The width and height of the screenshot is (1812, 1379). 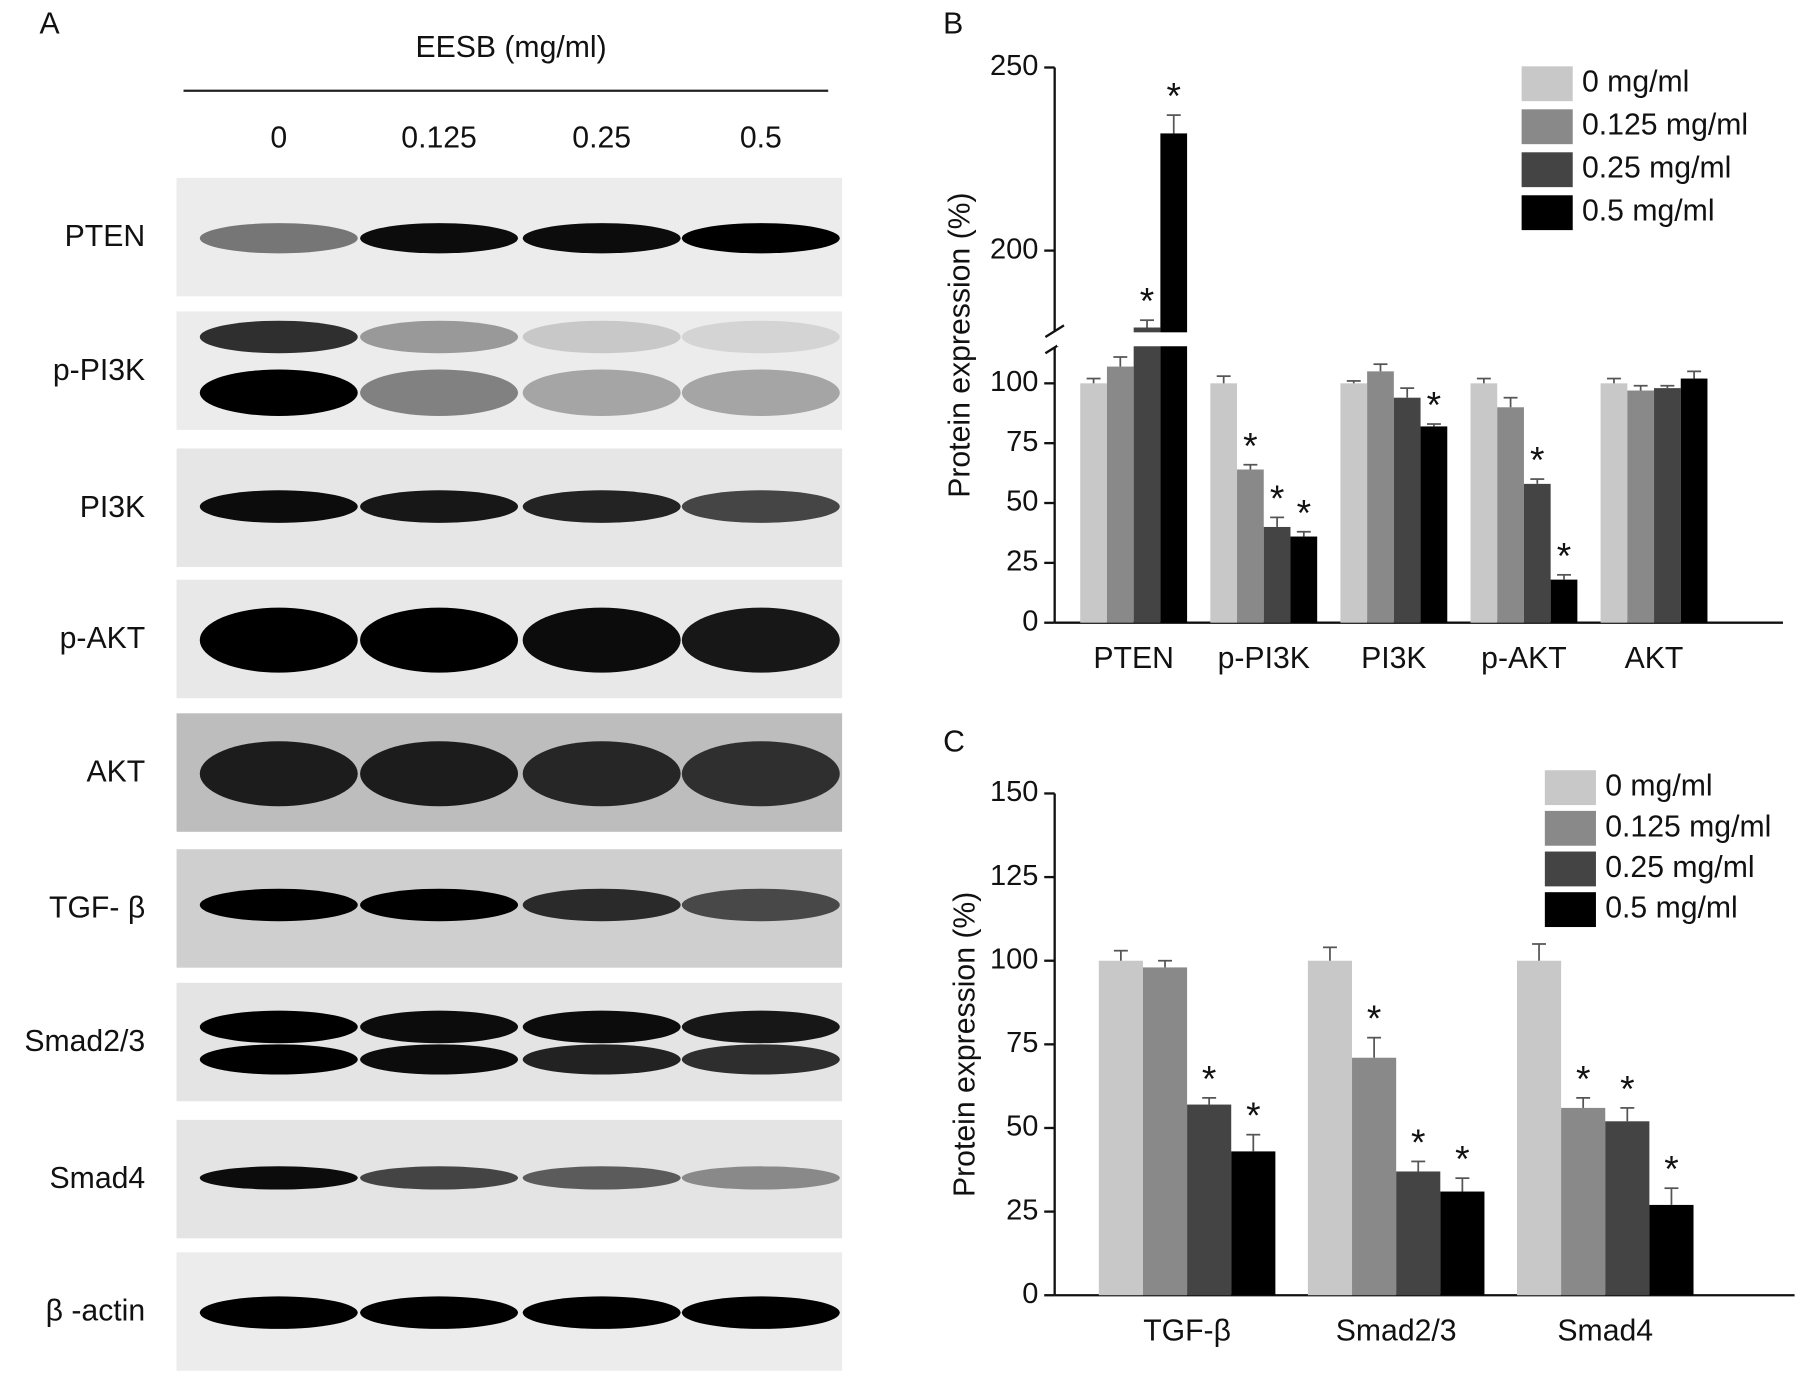 What do you see at coordinates (960, 344) in the screenshot?
I see `y-axis-label: Protein expression (%)` at bounding box center [960, 344].